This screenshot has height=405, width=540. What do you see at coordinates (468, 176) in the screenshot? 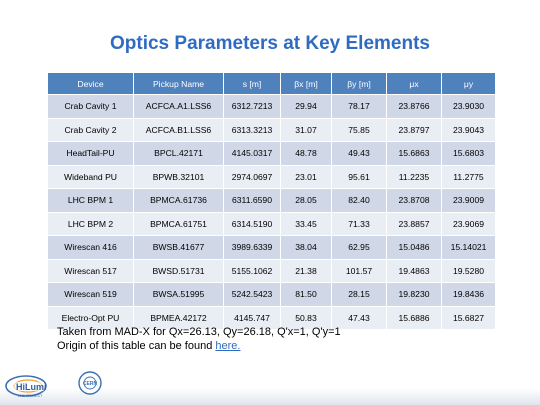
I see `cell-mu-y: 11.2775` at bounding box center [468, 176].